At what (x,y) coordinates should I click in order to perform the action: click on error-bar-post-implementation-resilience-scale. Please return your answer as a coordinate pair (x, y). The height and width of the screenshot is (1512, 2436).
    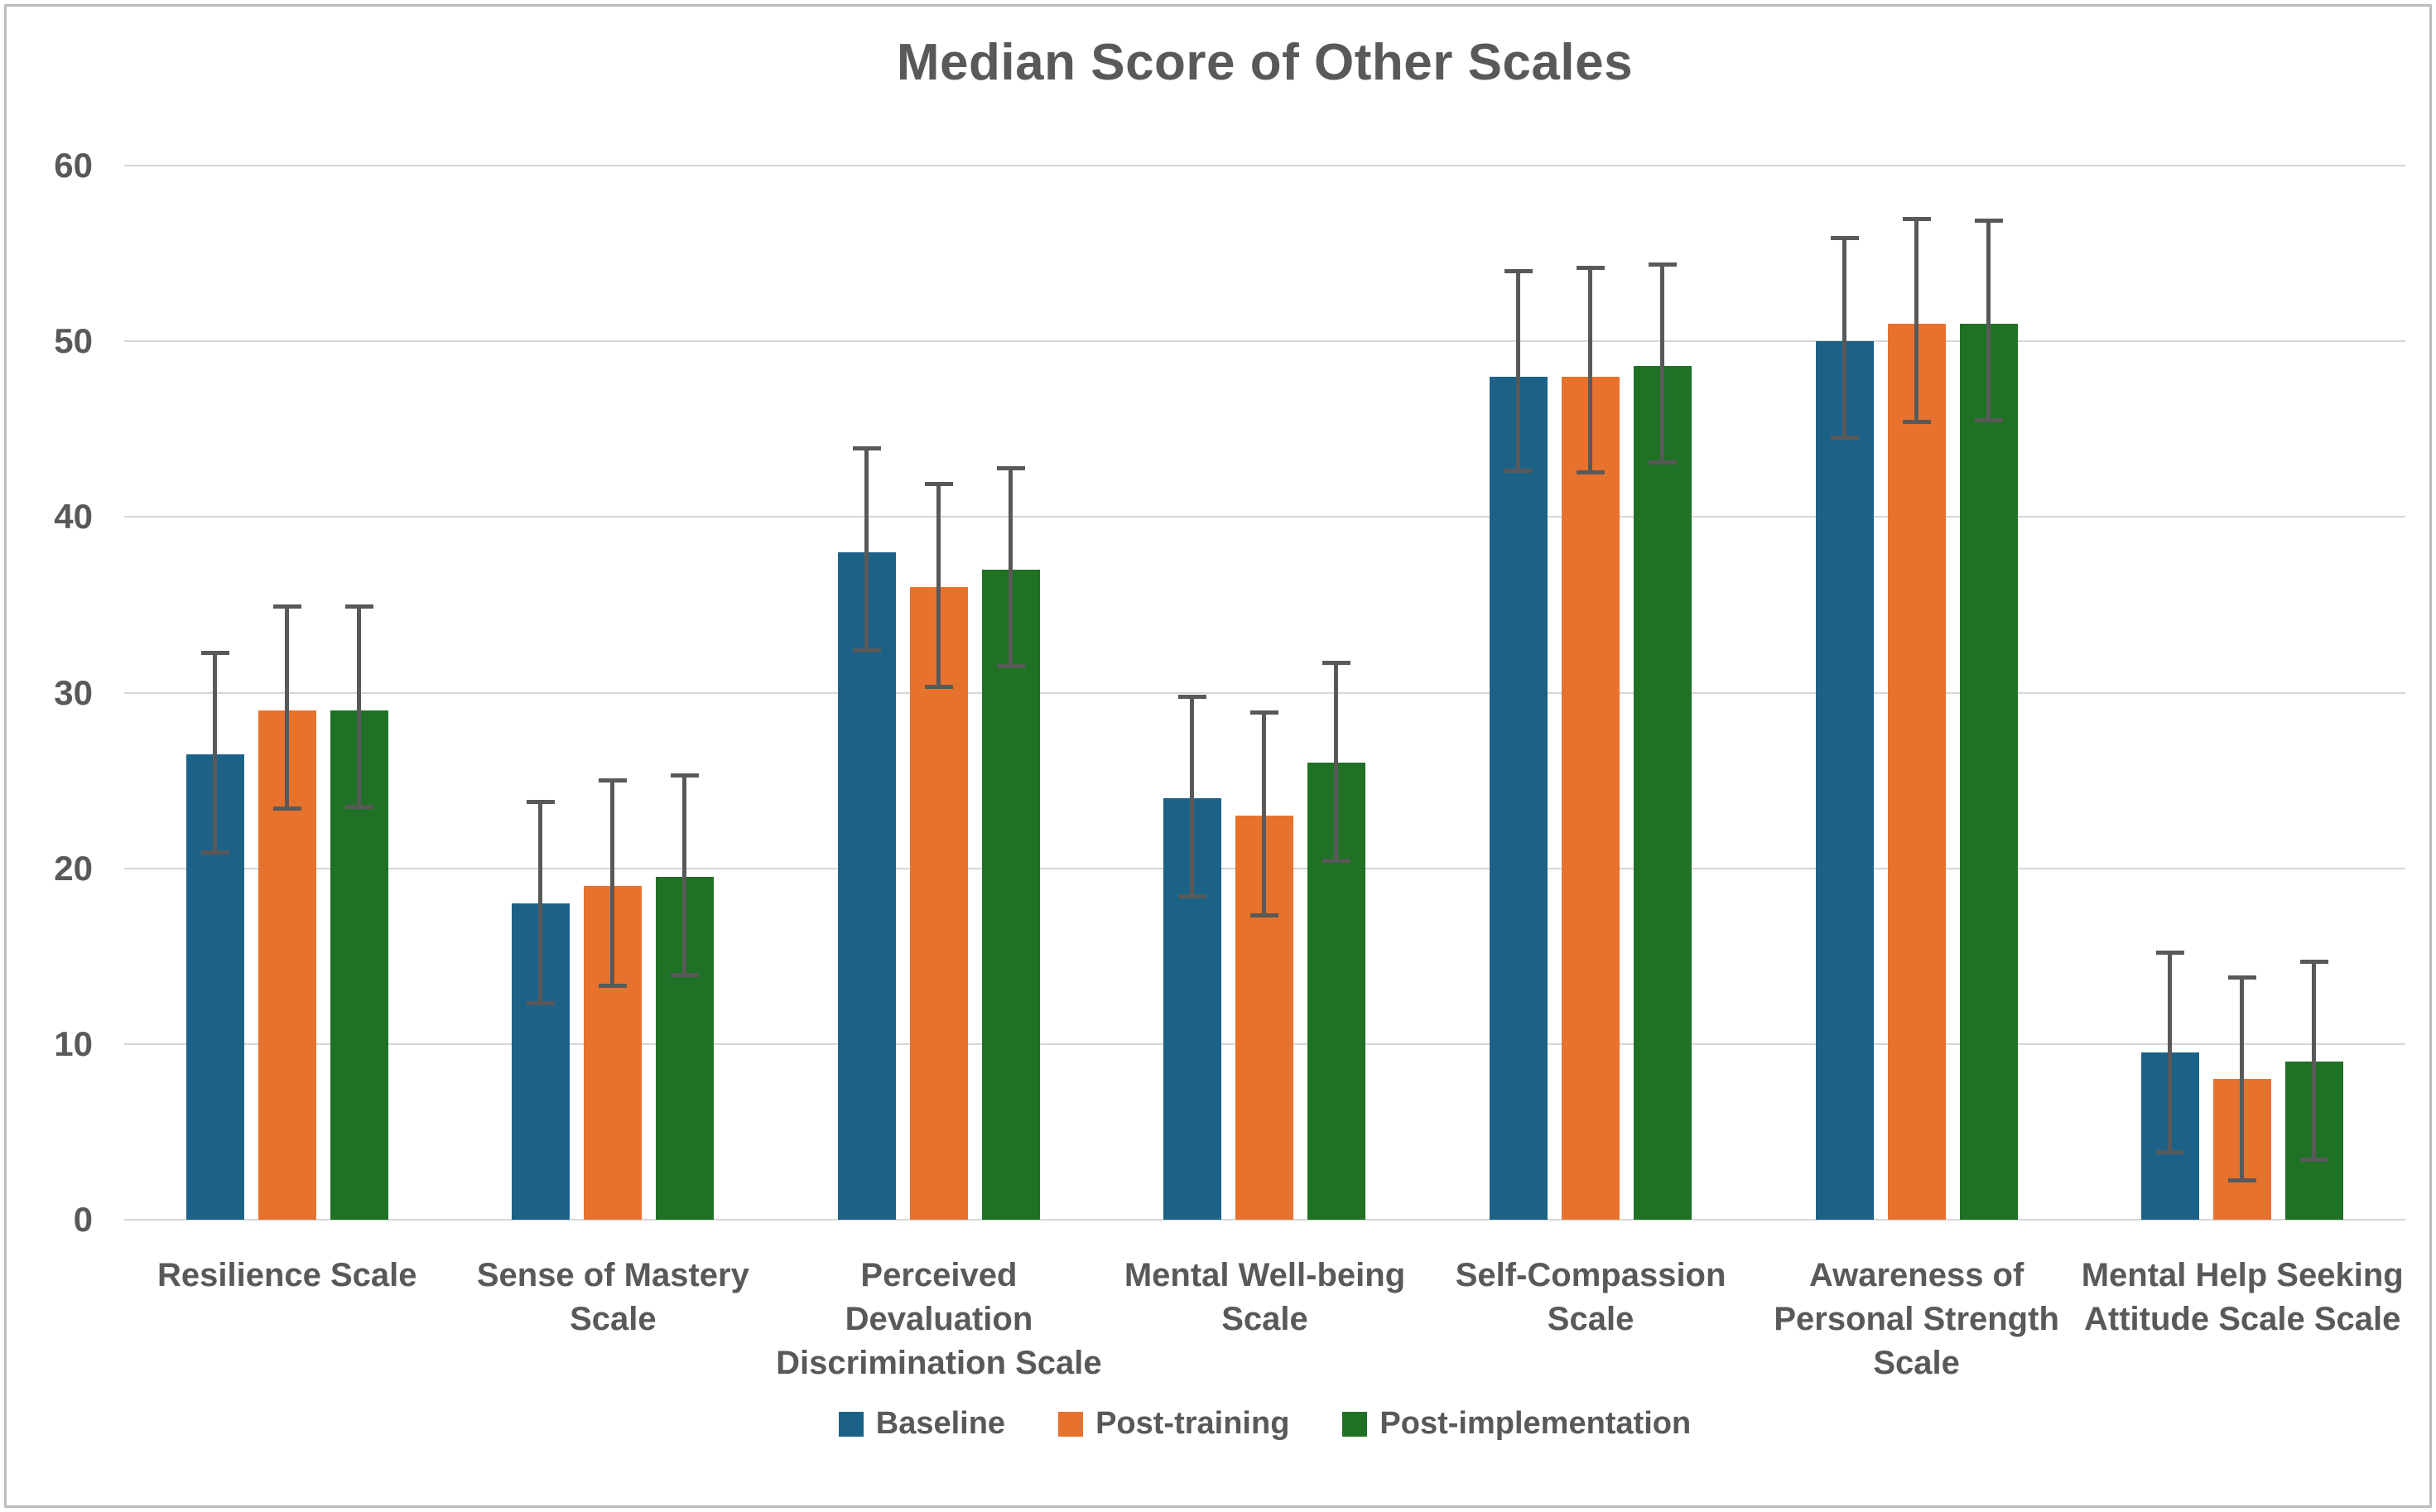
    Looking at the image, I should click on (358, 706).